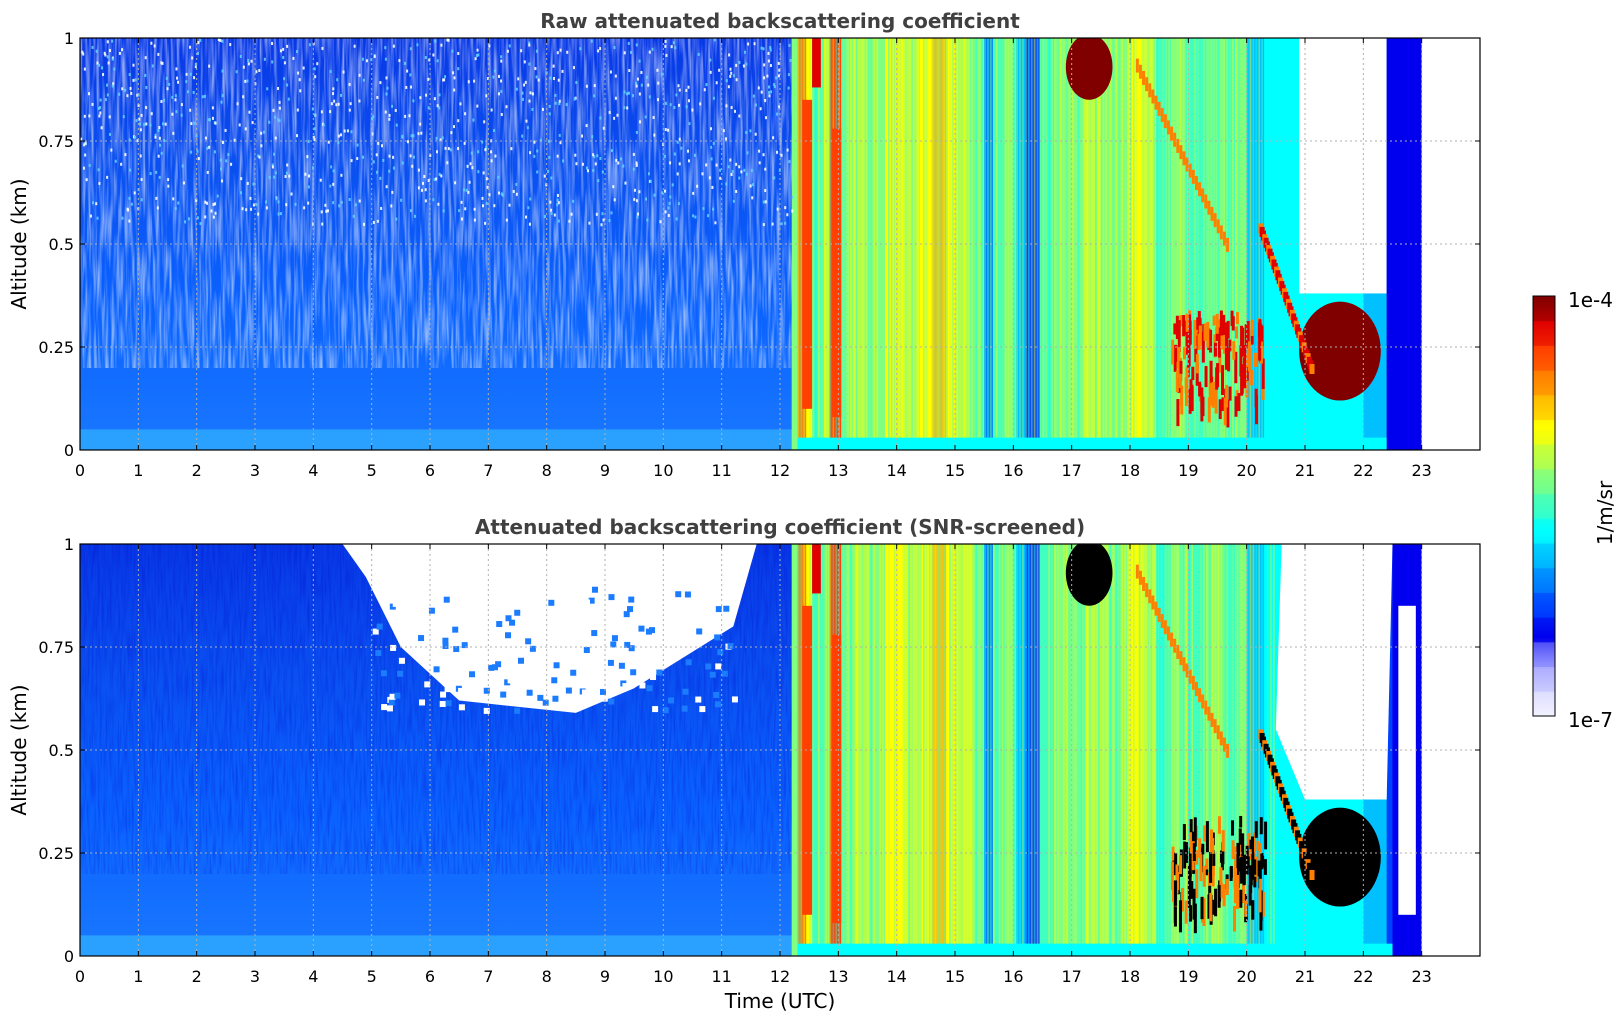  Describe the element at coordinates (1363, 470) in the screenshot. I see `x-tick-label: 22` at that location.